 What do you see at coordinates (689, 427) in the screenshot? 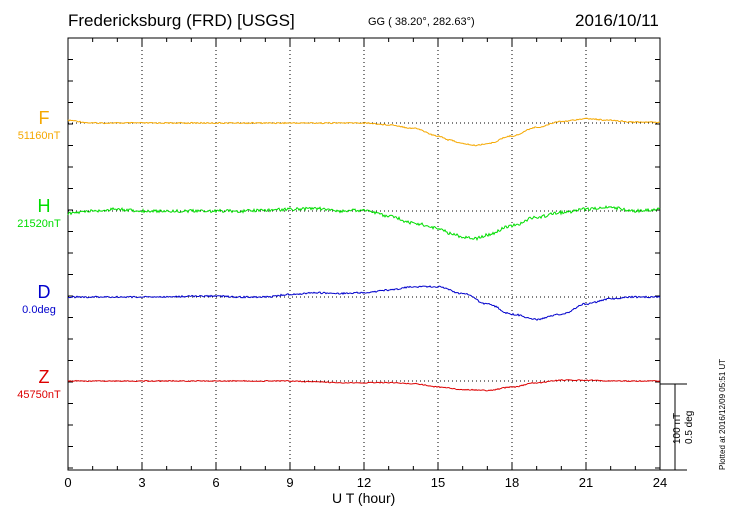
I see `scale-deg-label: 0.5 deg` at bounding box center [689, 427].